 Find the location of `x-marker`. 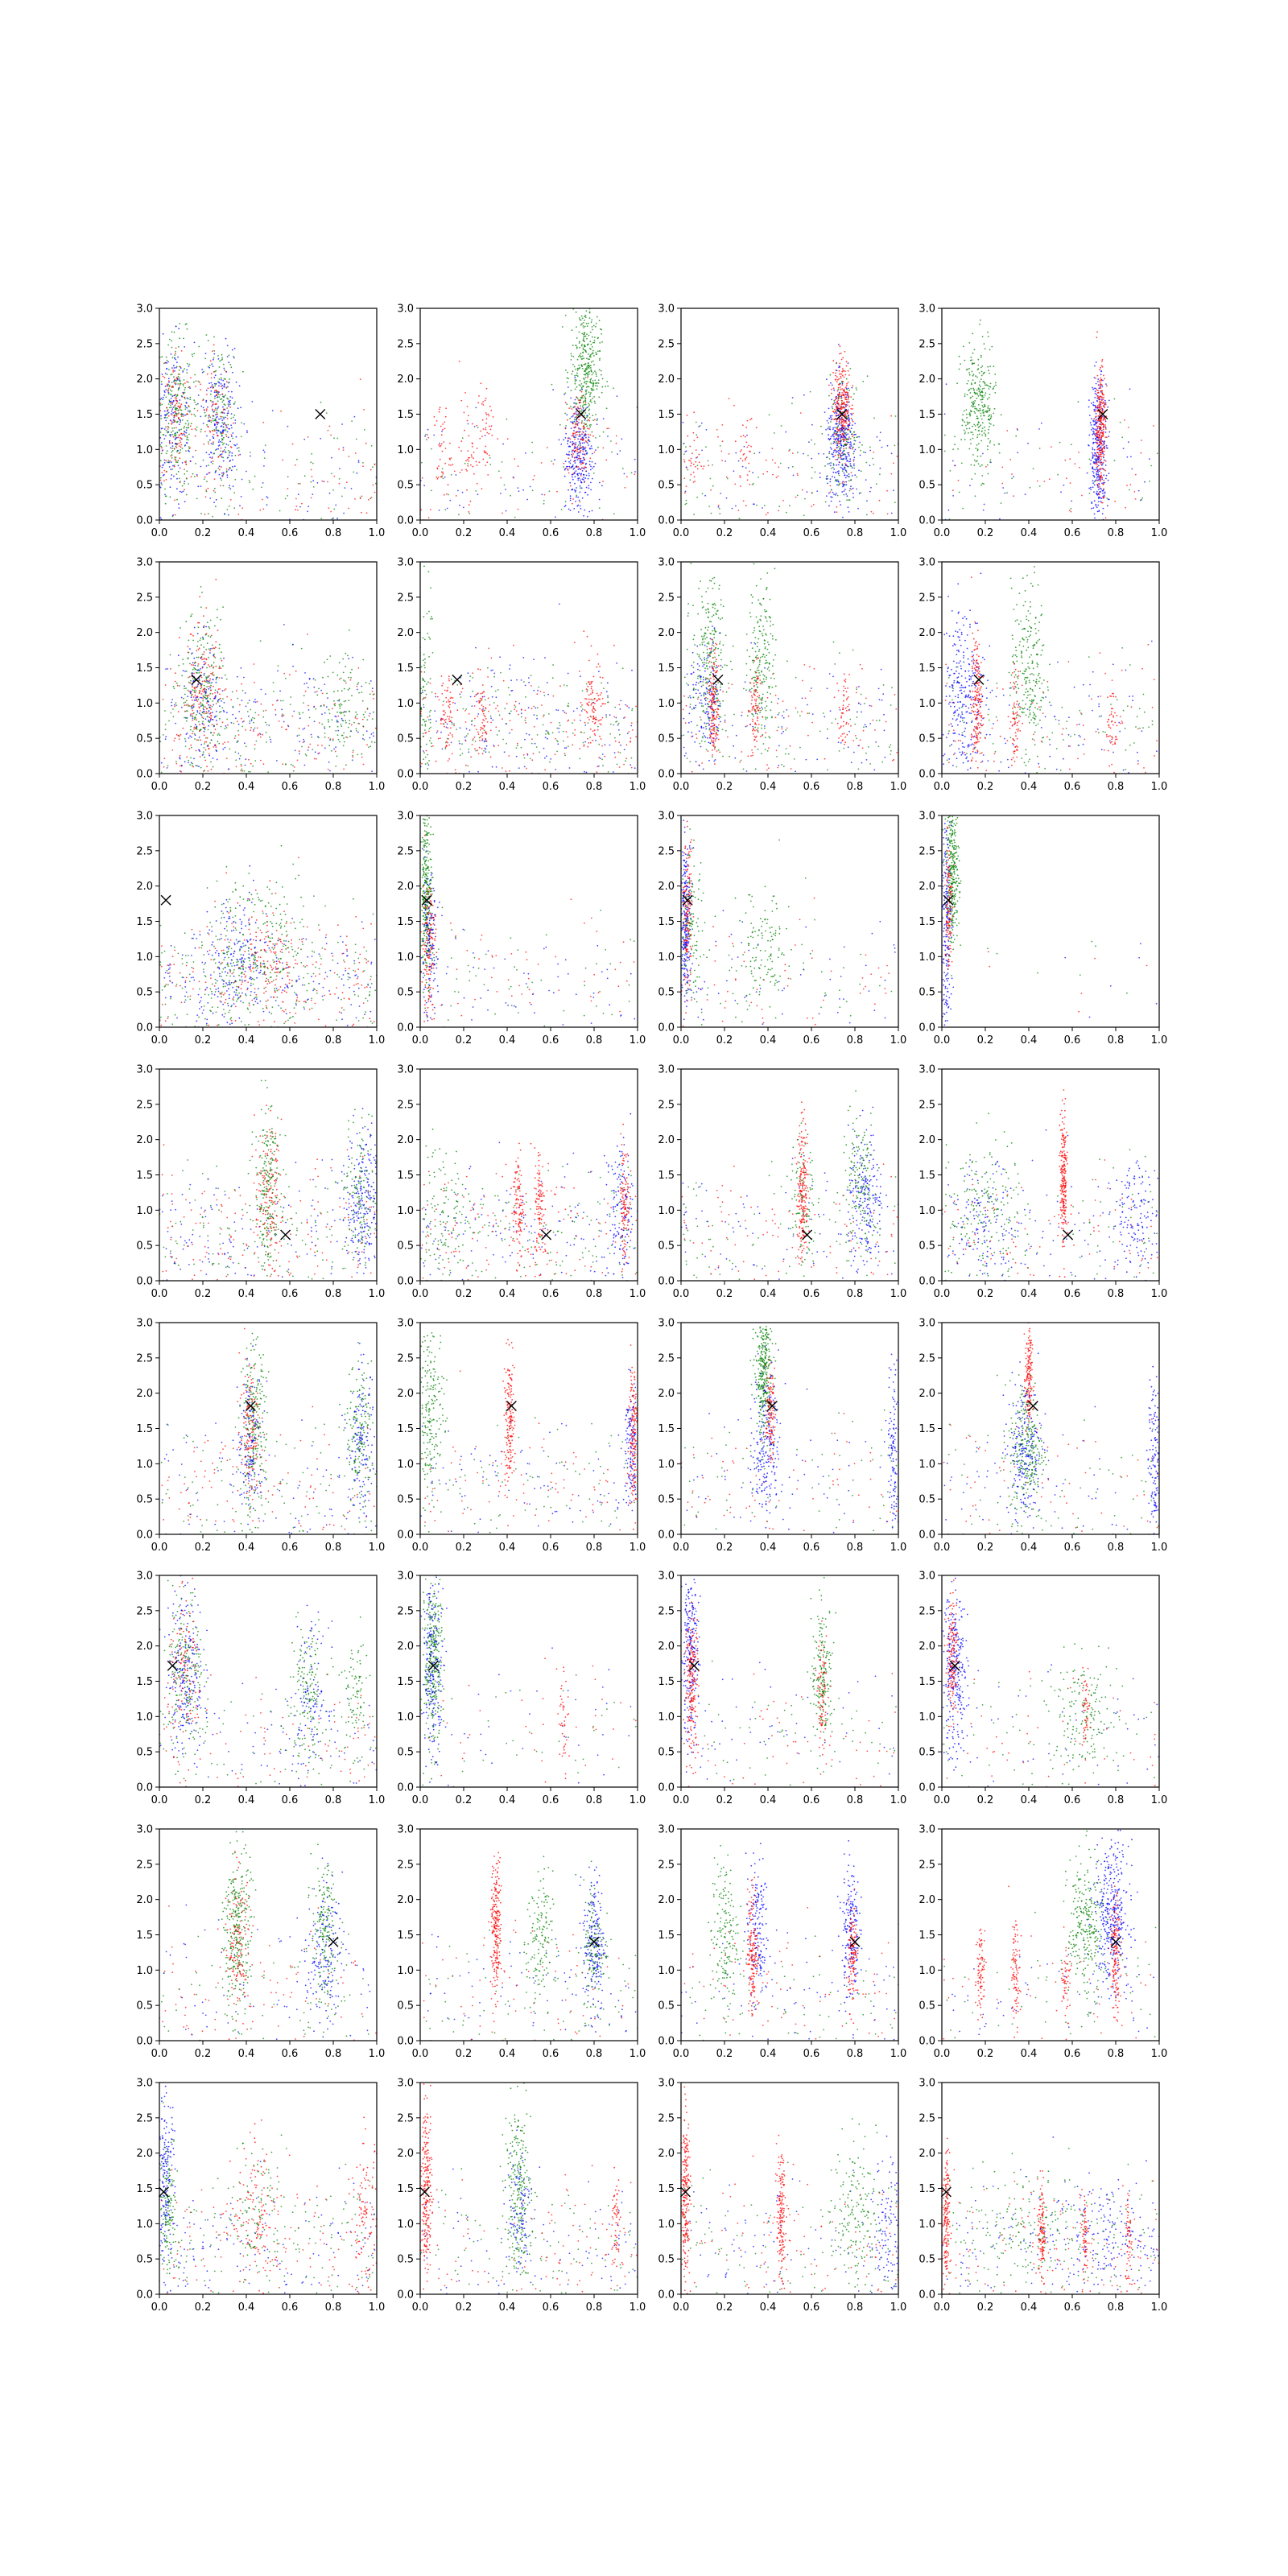

x-marker is located at coordinates (320, 414).